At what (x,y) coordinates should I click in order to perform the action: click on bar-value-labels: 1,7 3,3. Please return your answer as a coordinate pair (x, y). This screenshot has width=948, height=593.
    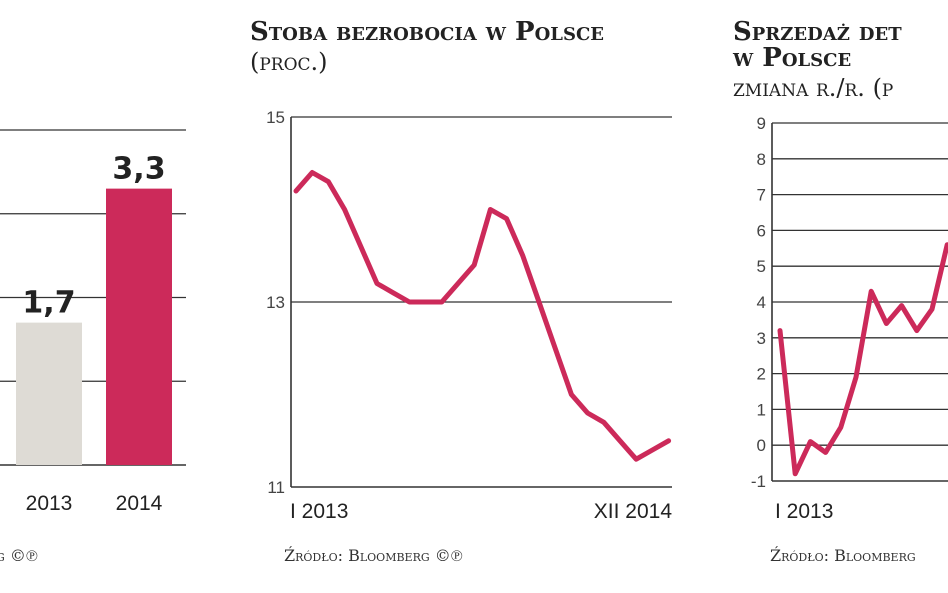
    Looking at the image, I should click on (93, 236).